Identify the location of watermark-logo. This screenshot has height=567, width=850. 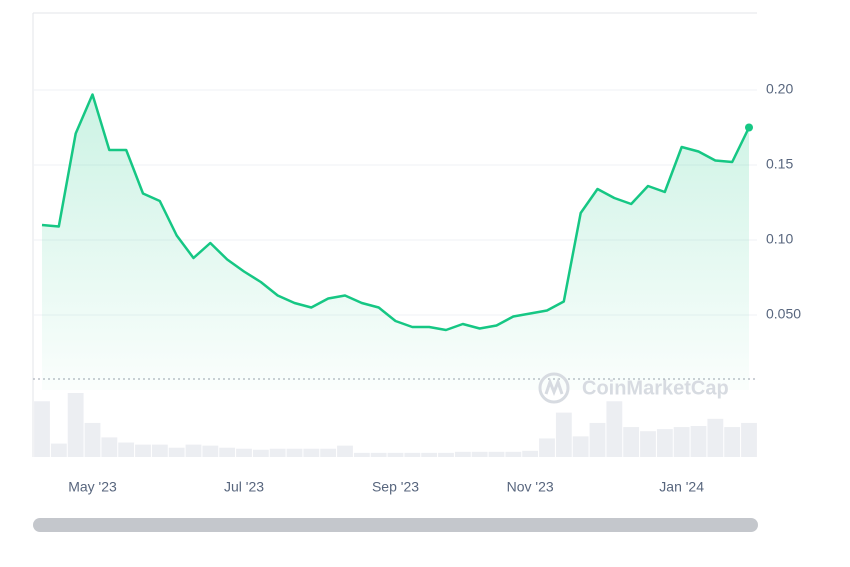
(554, 388).